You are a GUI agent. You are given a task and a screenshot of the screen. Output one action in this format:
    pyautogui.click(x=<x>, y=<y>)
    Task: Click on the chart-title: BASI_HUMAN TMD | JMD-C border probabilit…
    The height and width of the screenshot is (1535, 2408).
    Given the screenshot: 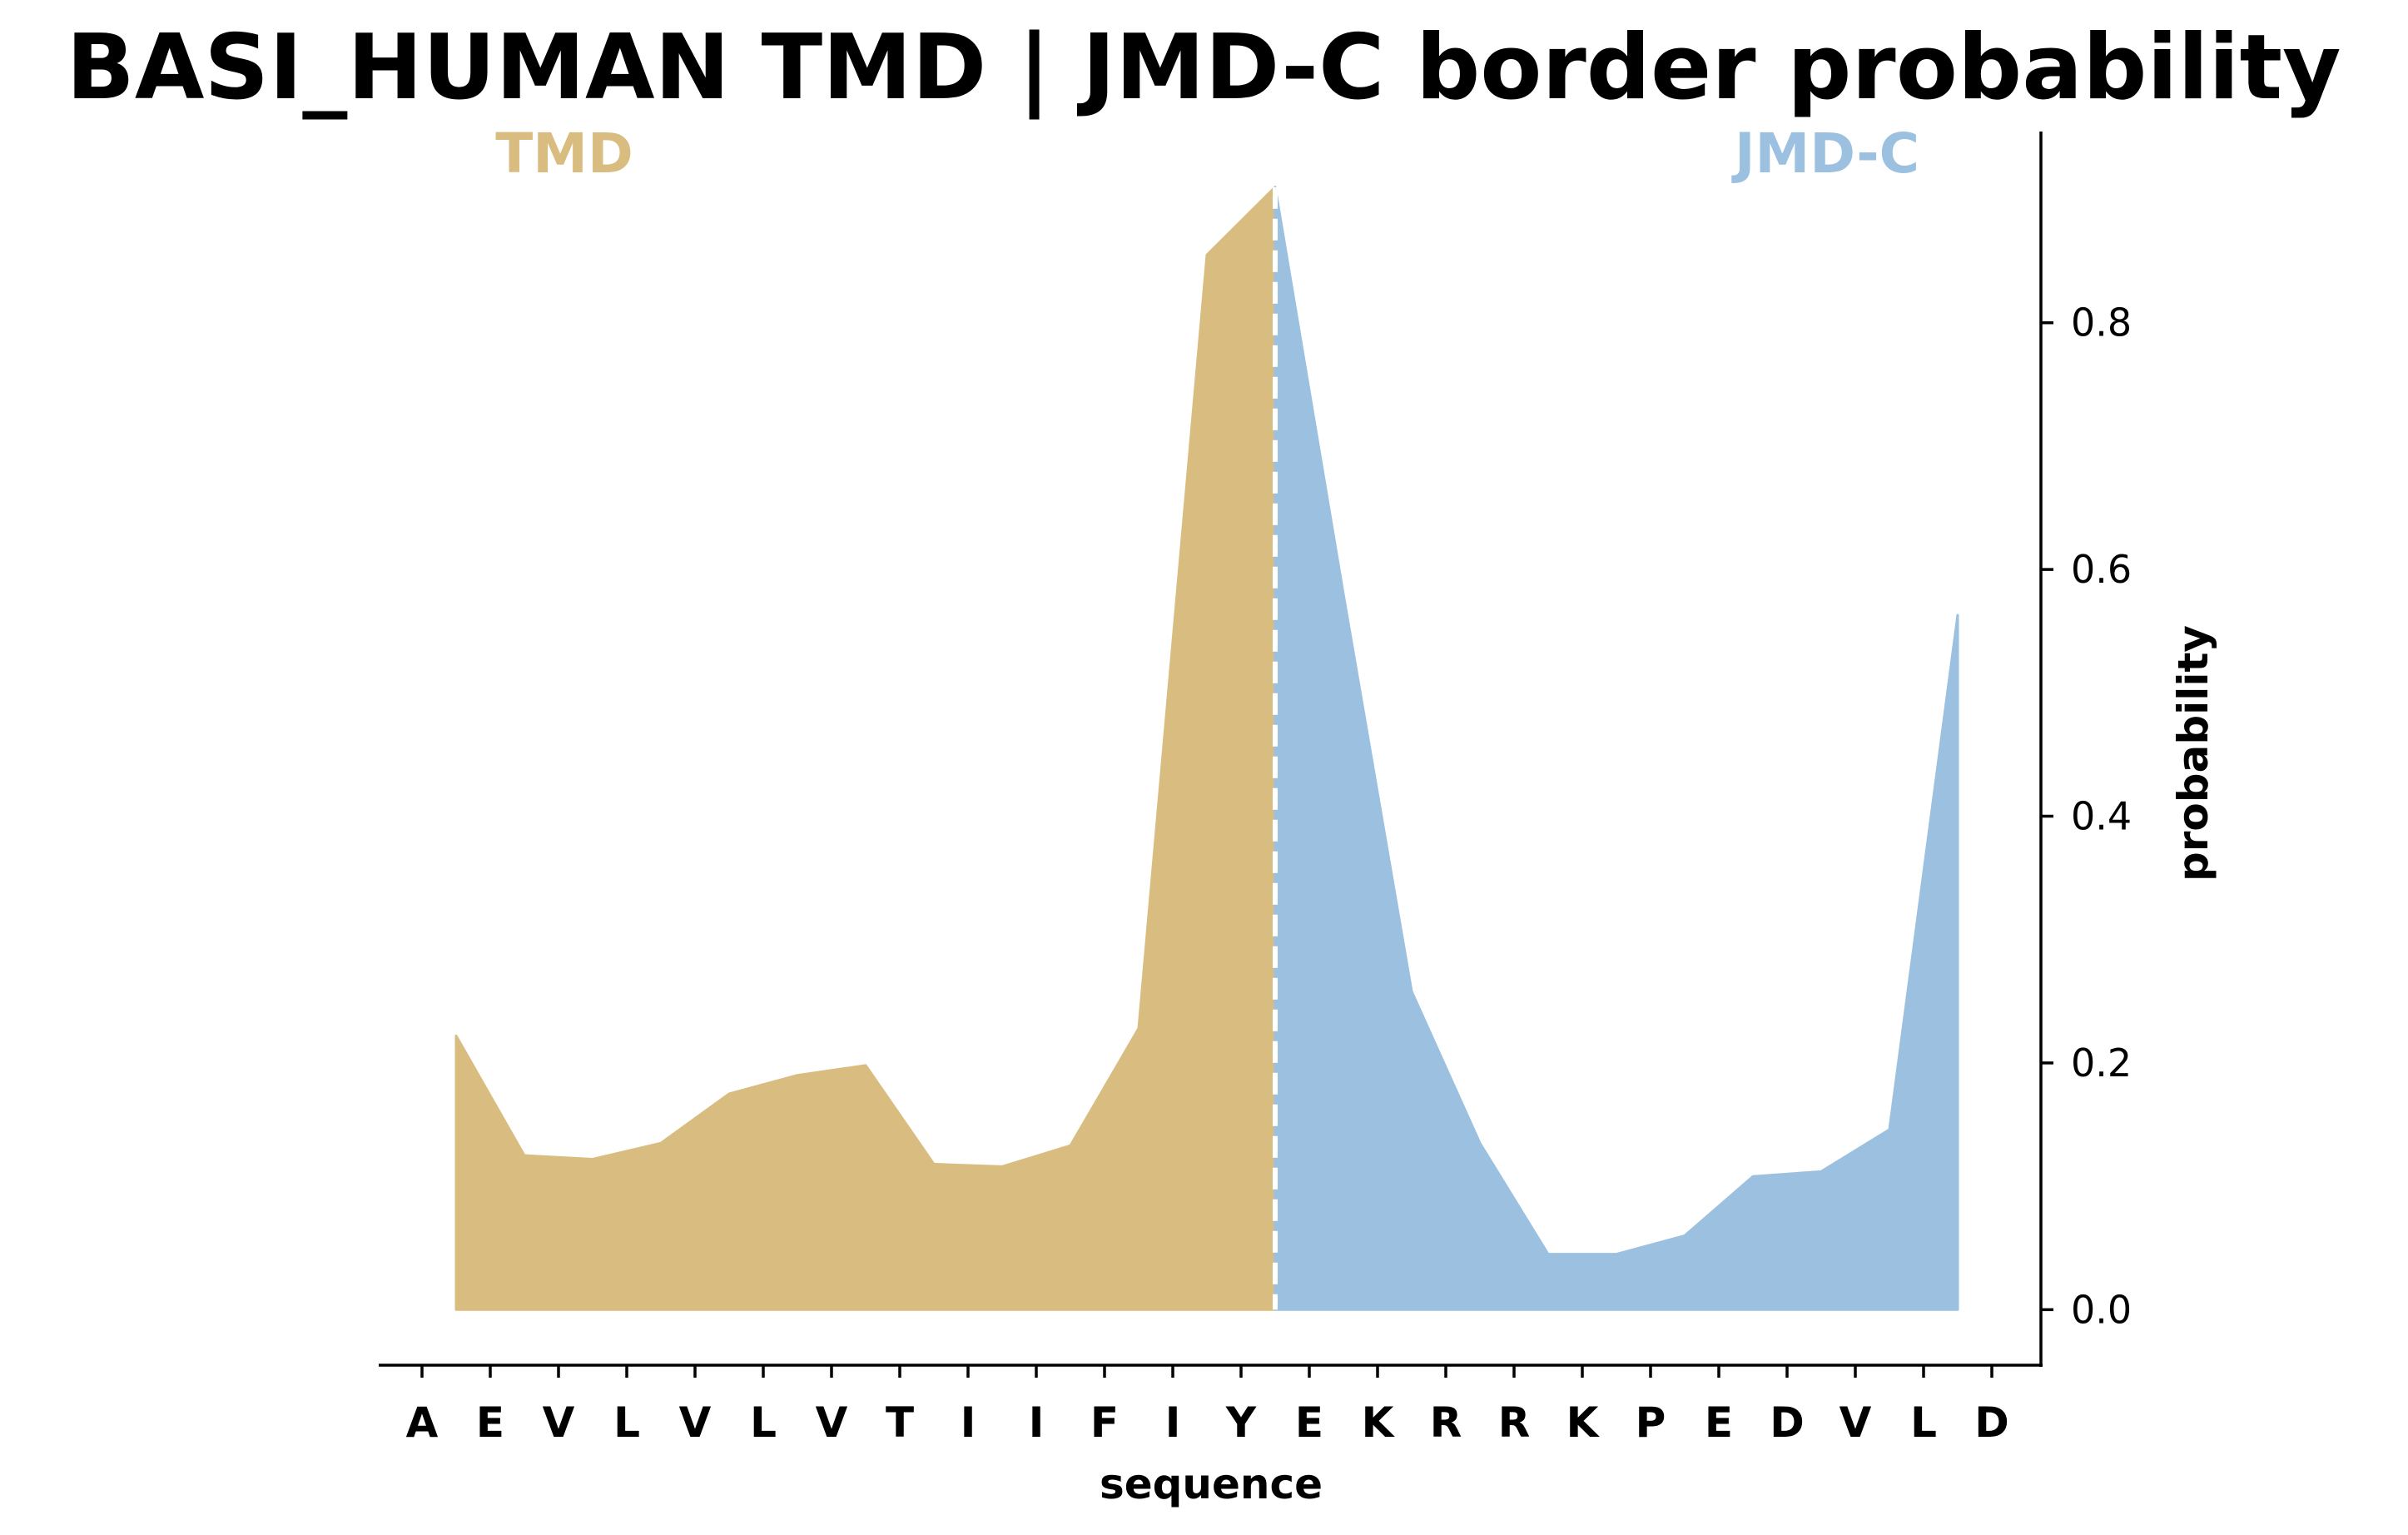 What is the action you would take?
    pyautogui.click(x=1204, y=68)
    